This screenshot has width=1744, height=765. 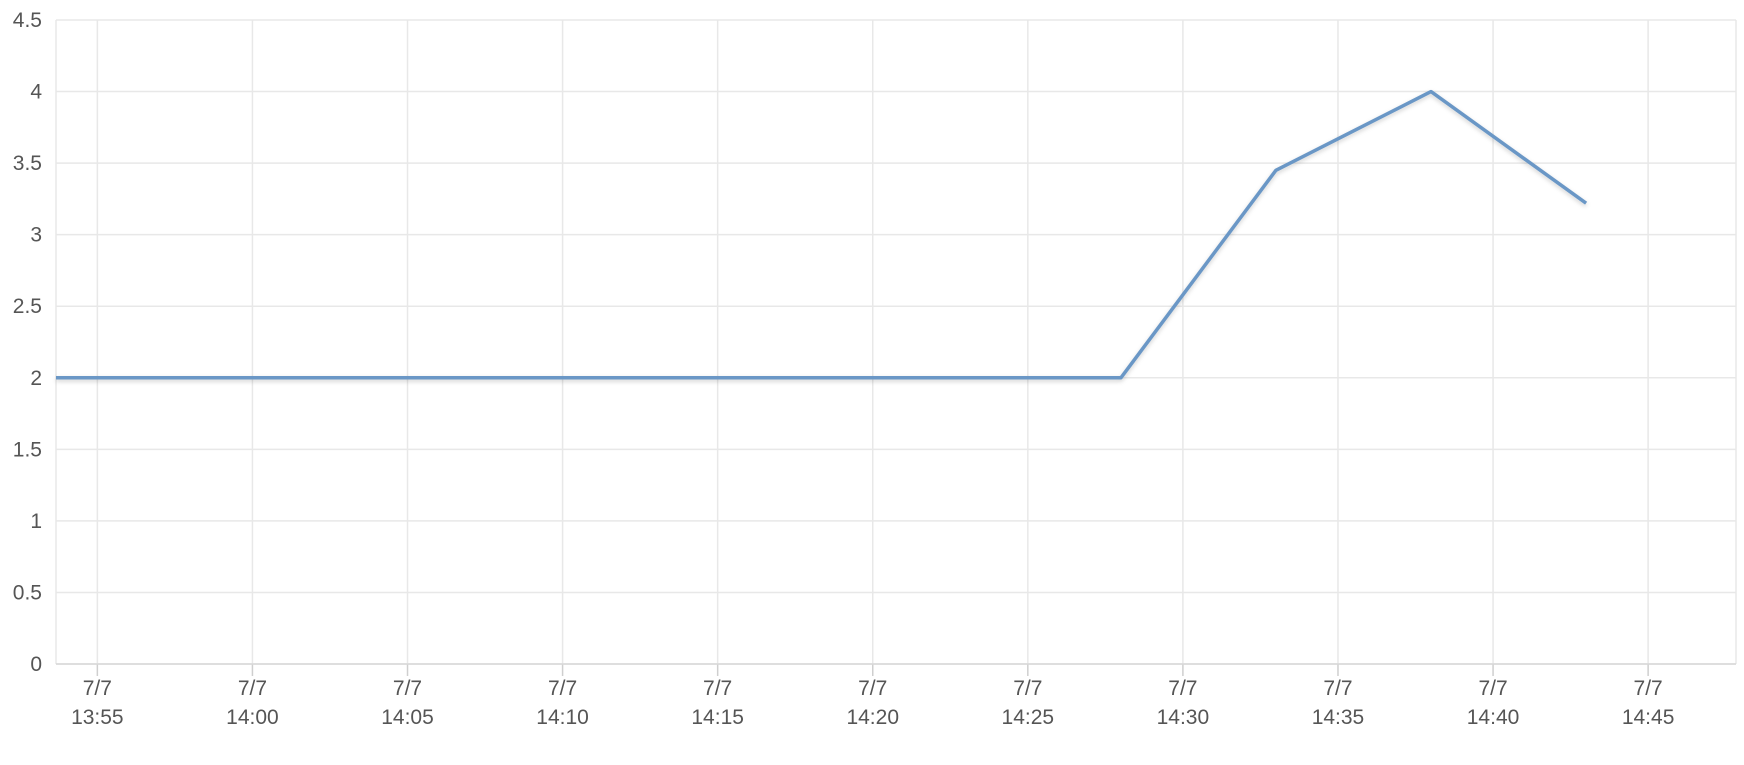 I want to click on y-tick-label: 0.5, so click(x=27, y=592).